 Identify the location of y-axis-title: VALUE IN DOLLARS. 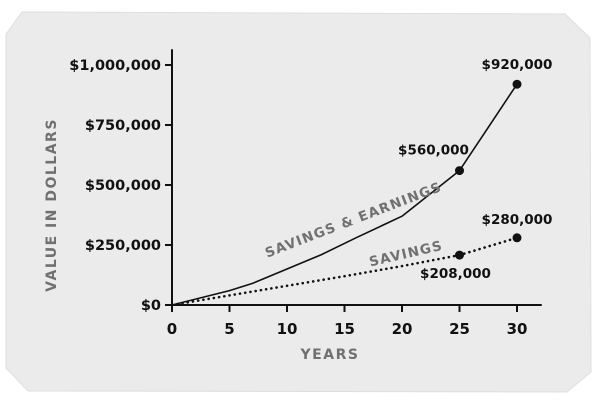
(52, 205).